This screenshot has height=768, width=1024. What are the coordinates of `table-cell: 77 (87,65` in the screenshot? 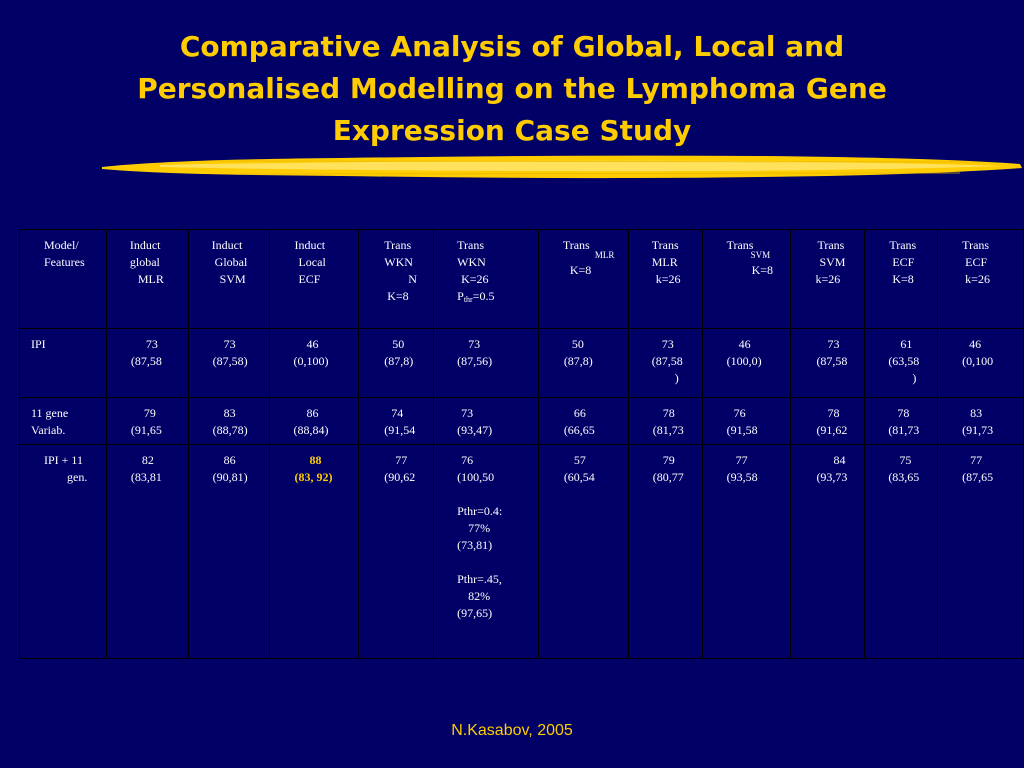 It's located at (980, 551).